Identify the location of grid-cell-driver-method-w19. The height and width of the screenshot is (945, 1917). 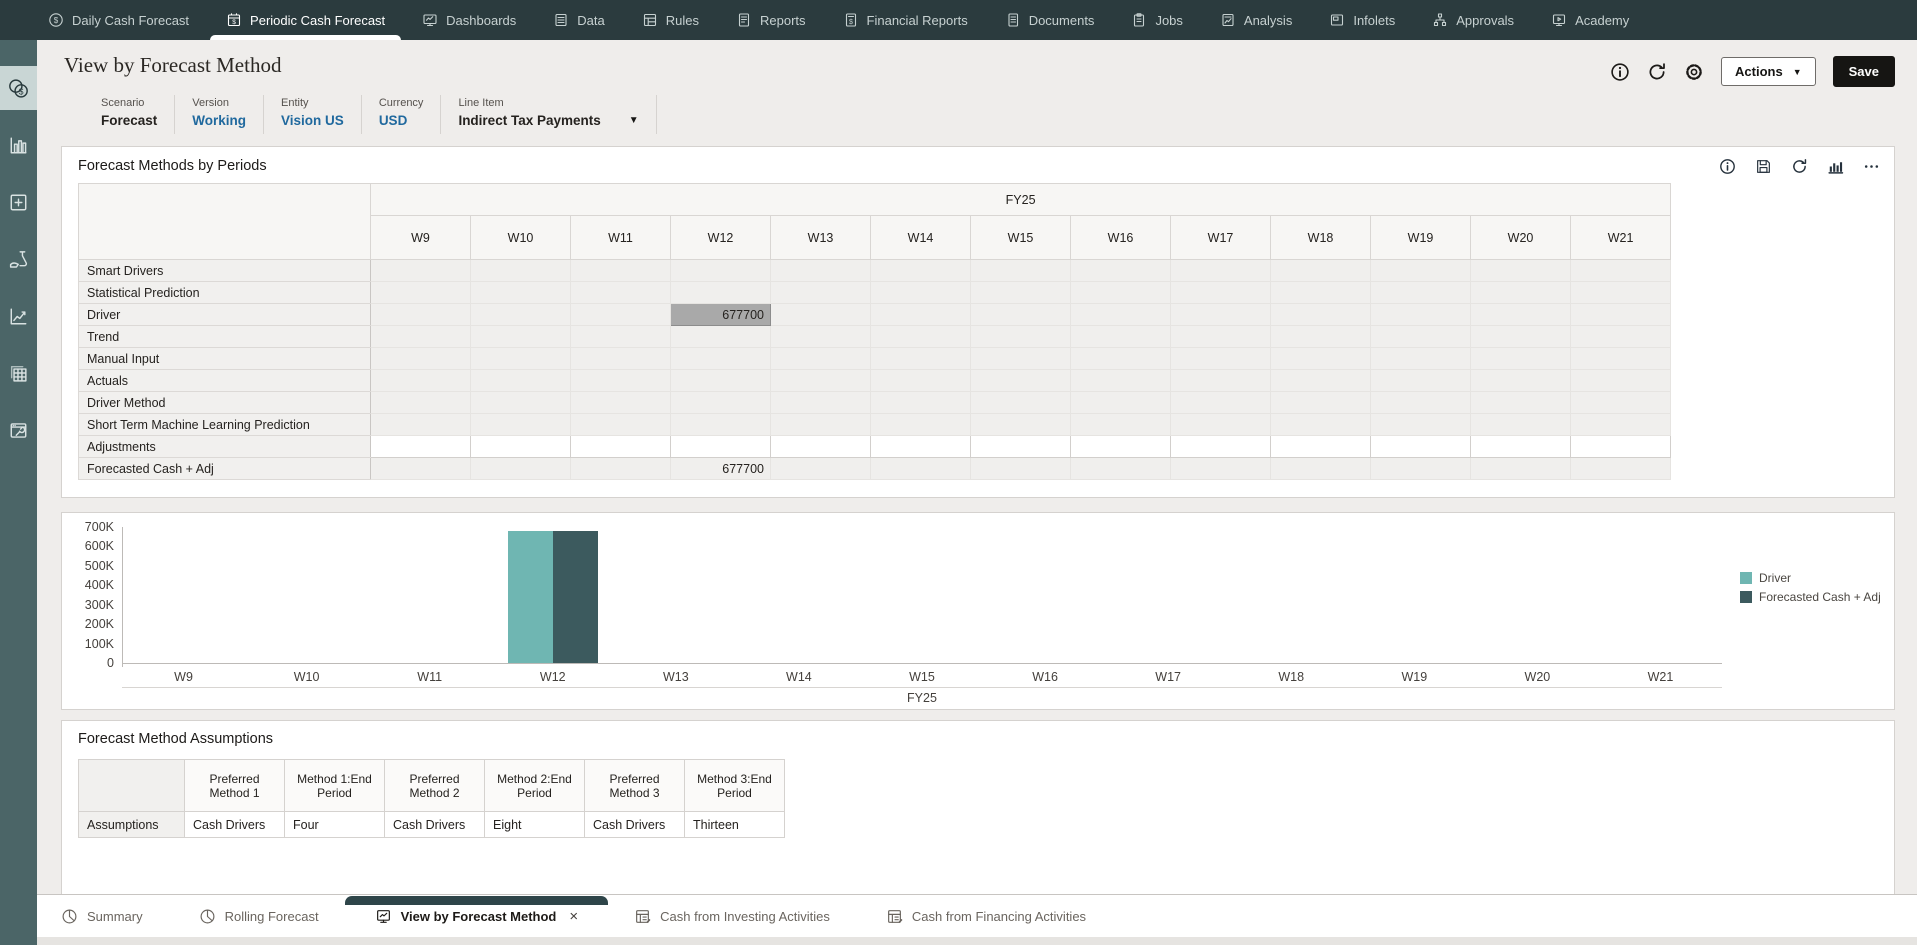
(1420, 402).